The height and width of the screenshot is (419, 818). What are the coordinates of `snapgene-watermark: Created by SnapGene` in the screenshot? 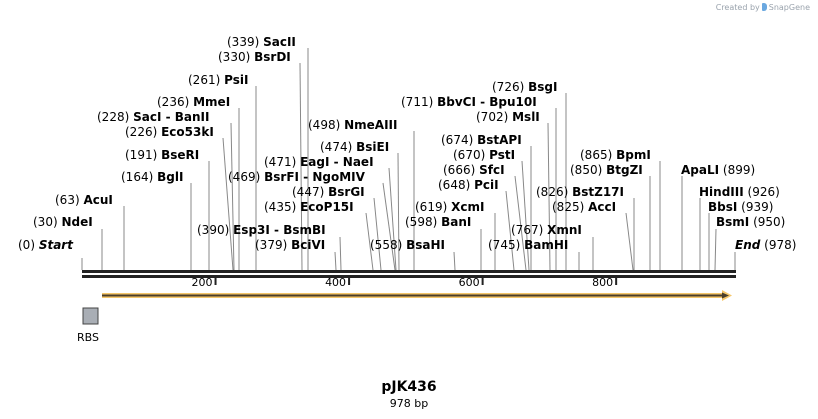 It's located at (763, 7).